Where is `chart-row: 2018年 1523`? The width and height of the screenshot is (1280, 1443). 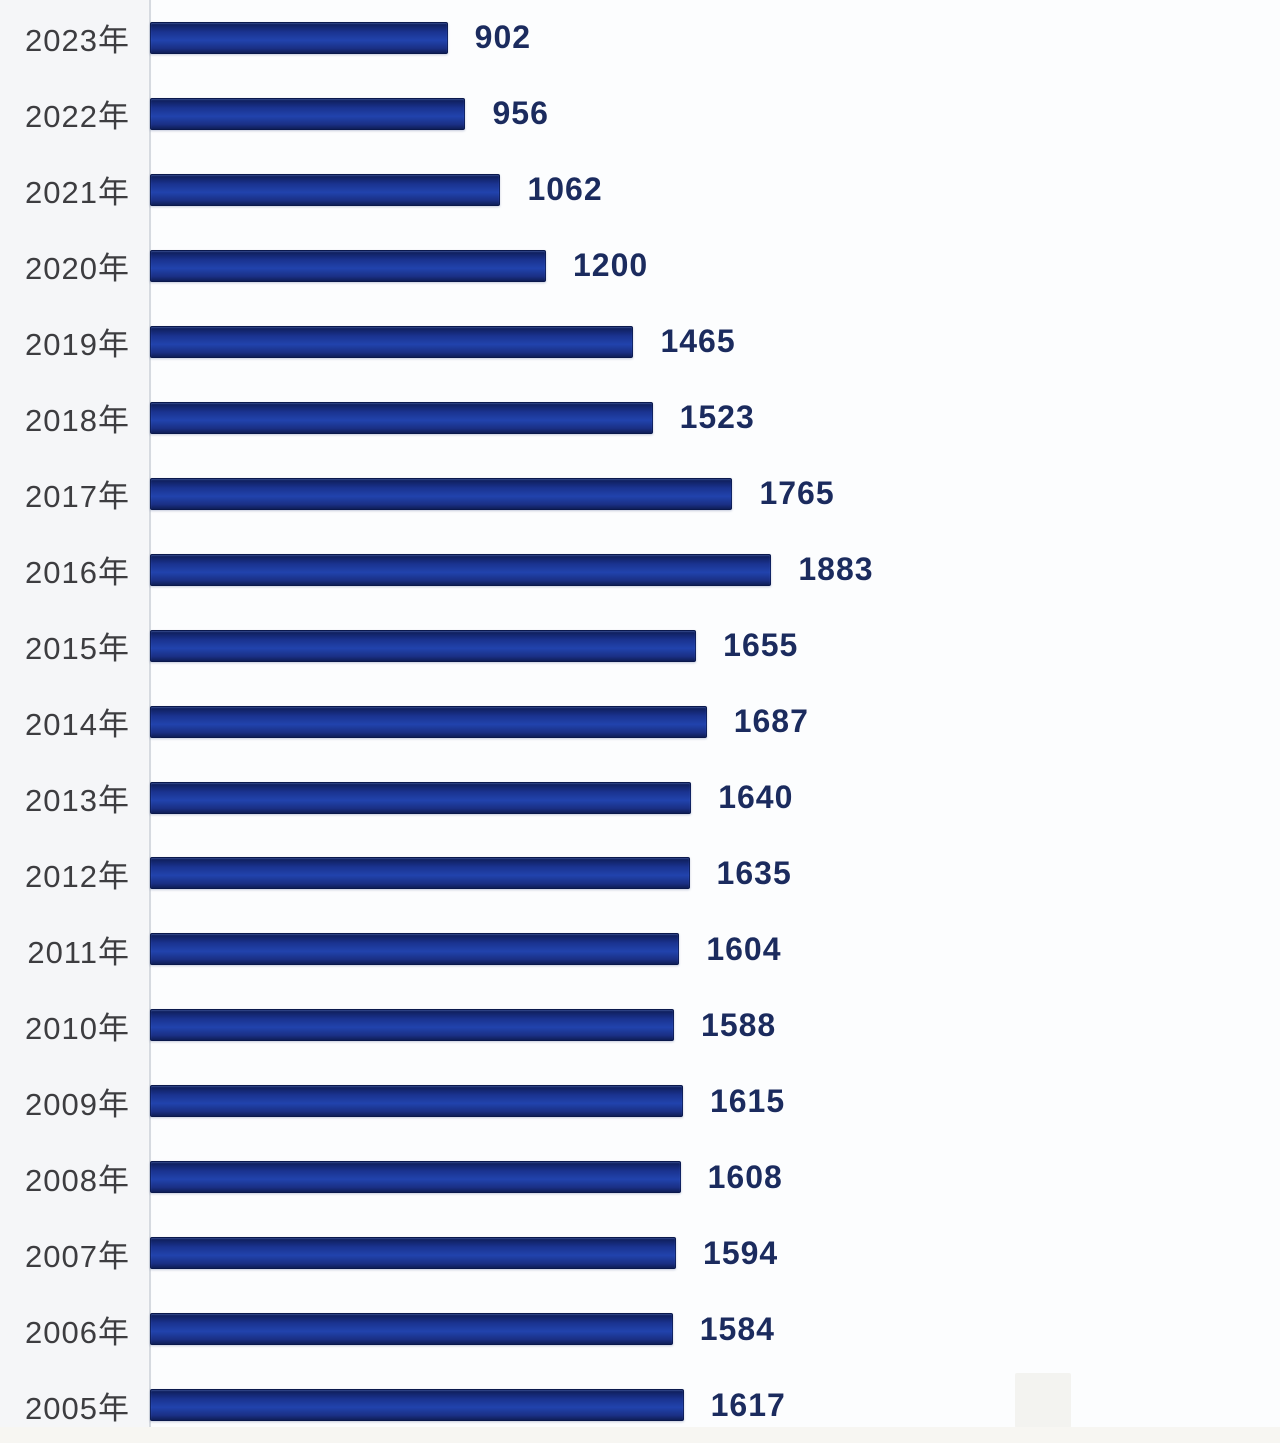 chart-row: 2018年 1523 is located at coordinates (640, 418).